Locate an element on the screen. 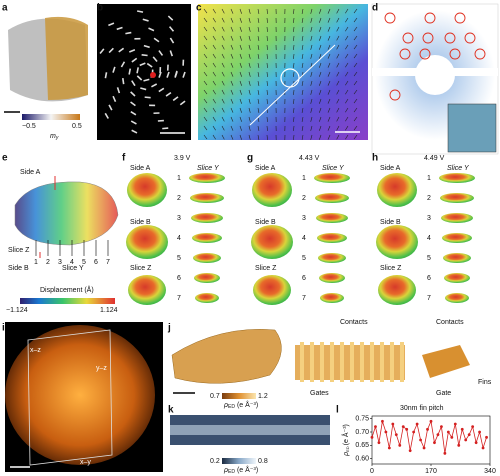 The height and width of the screenshot is (476, 500). slice-number: 3 is located at coordinates (179, 218).